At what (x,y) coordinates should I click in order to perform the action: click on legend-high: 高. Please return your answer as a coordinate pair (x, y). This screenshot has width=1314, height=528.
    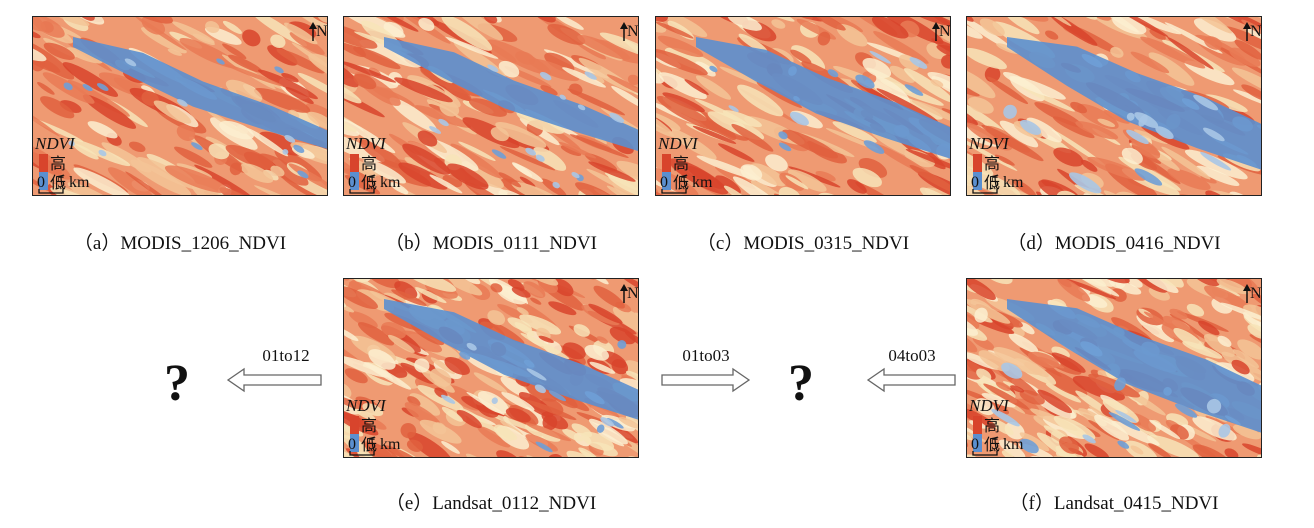
    Looking at the image, I should click on (992, 426).